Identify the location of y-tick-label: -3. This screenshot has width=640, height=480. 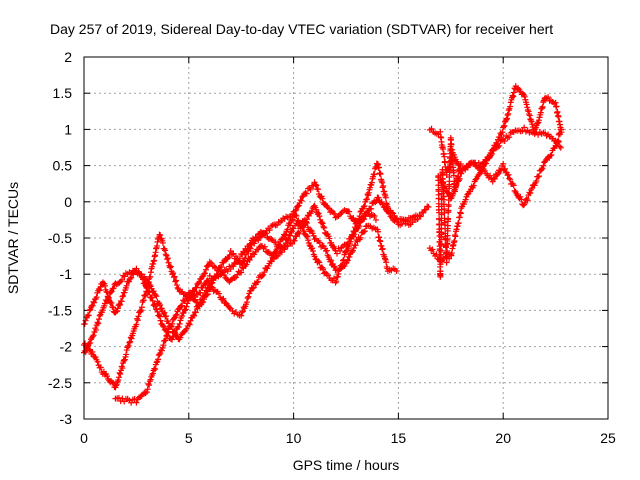
(66, 419).